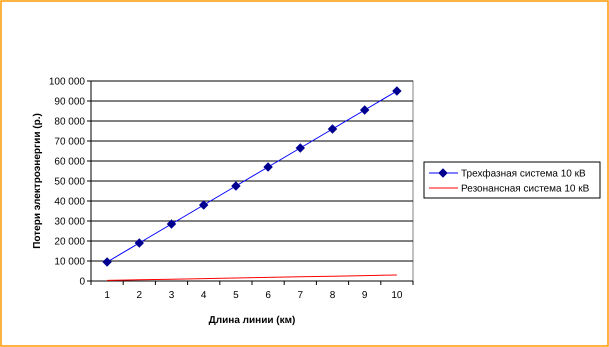  Describe the element at coordinates (70, 182) in the screenshot. I see `y-tick-label: 50 000` at that location.